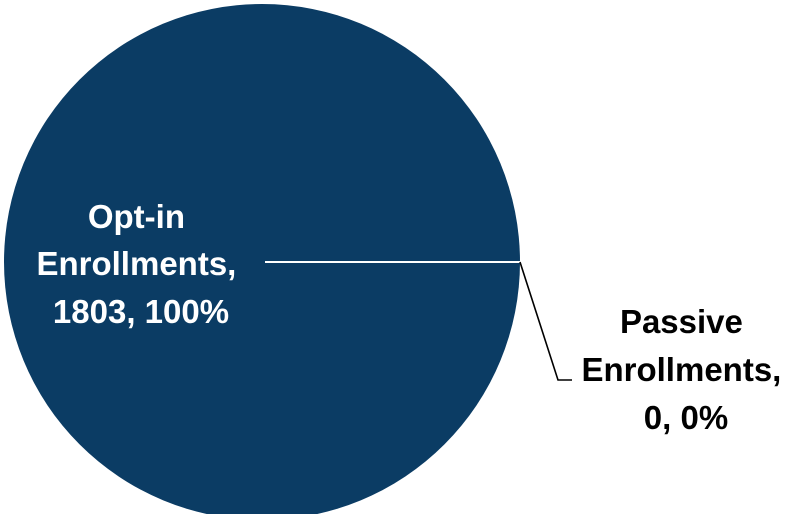 This screenshot has height=514, width=794. I want to click on passive-label-line-1: Passive, so click(681, 321).